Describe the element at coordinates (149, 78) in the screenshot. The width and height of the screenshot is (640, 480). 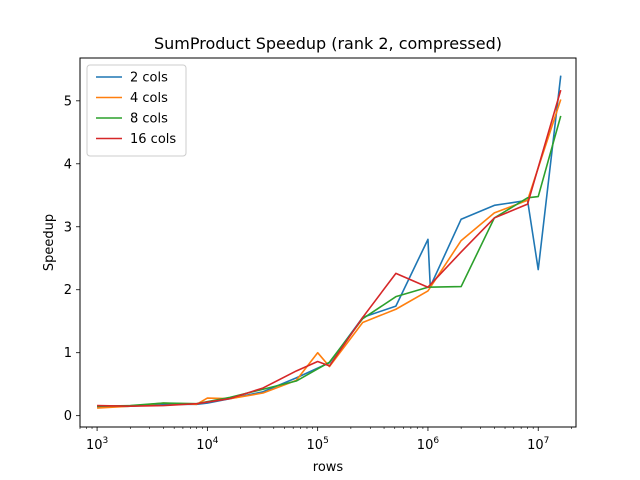
I see `legend-label: 2 cols` at that location.